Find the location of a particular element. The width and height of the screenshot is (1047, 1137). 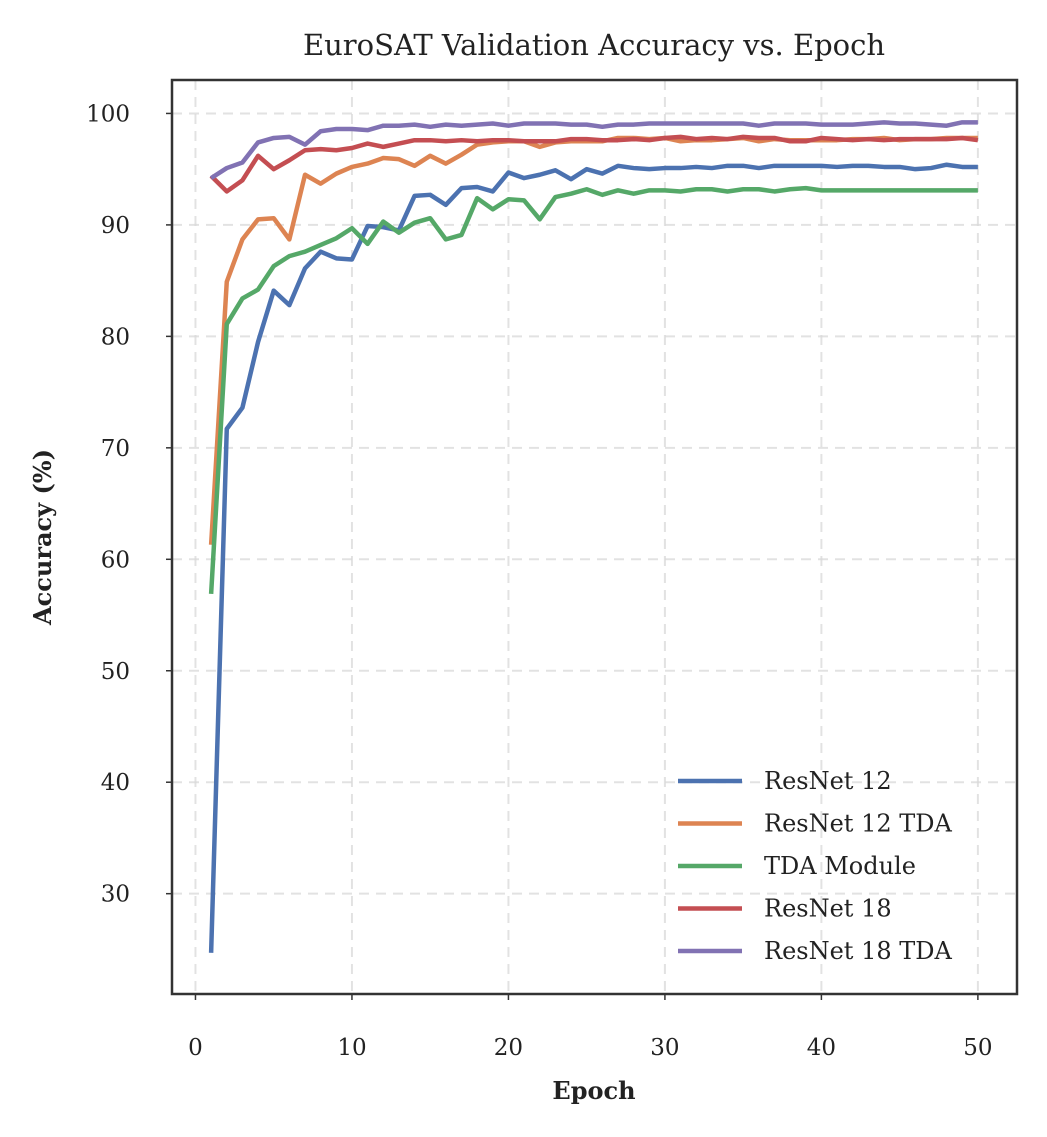

x-tick-label: 20 is located at coordinates (508, 1048).